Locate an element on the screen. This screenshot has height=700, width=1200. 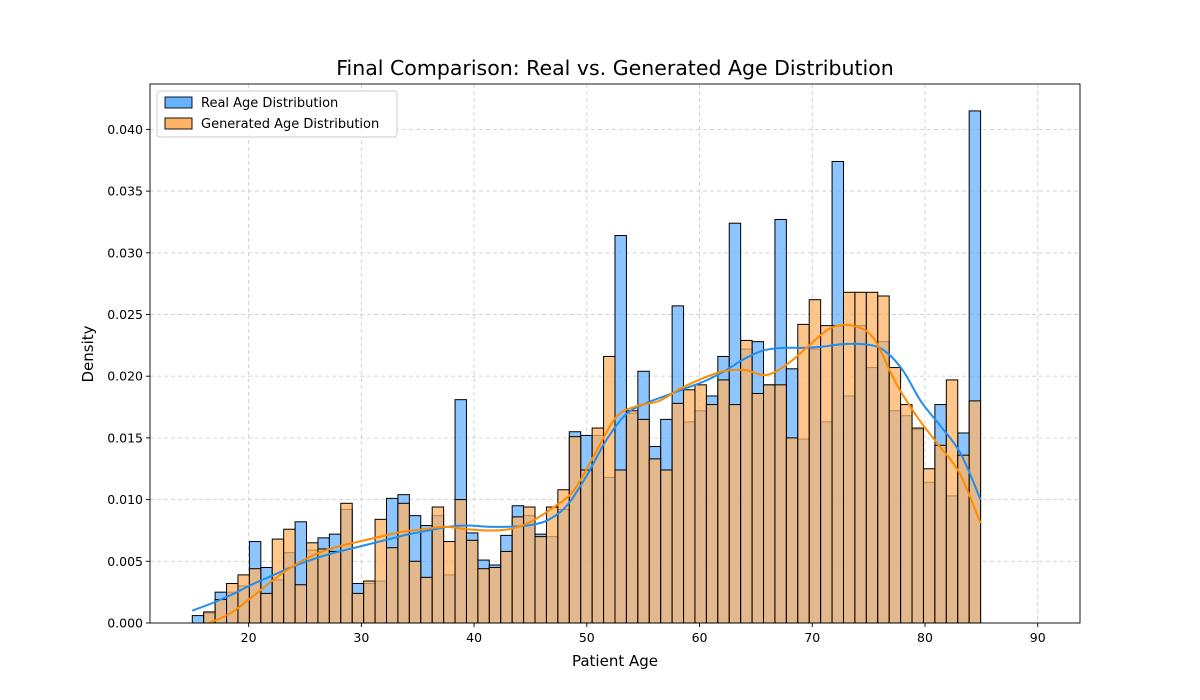
x-tick-label-5: 70 is located at coordinates (812, 637).